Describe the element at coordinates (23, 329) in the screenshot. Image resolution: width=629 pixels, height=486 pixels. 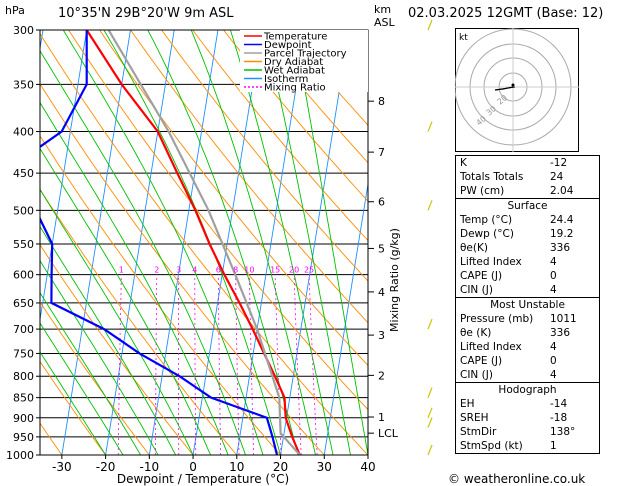
I see `pressure-tick-label: 700` at that location.